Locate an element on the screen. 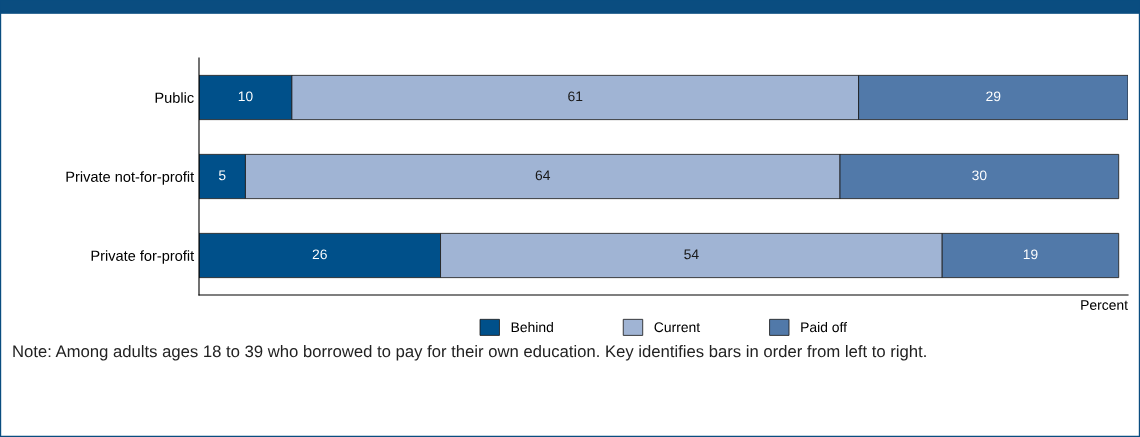  y-tick-label: Private not-for-profit is located at coordinates (130, 178).